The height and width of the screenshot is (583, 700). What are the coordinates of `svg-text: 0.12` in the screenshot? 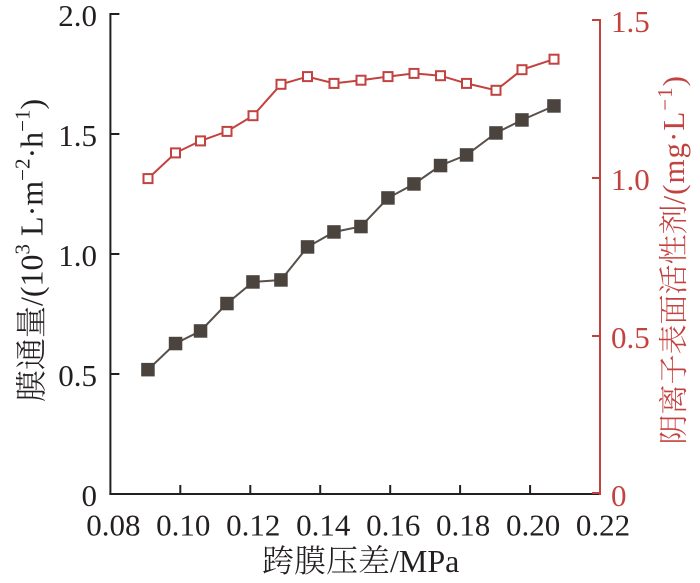 It's located at (253, 525).